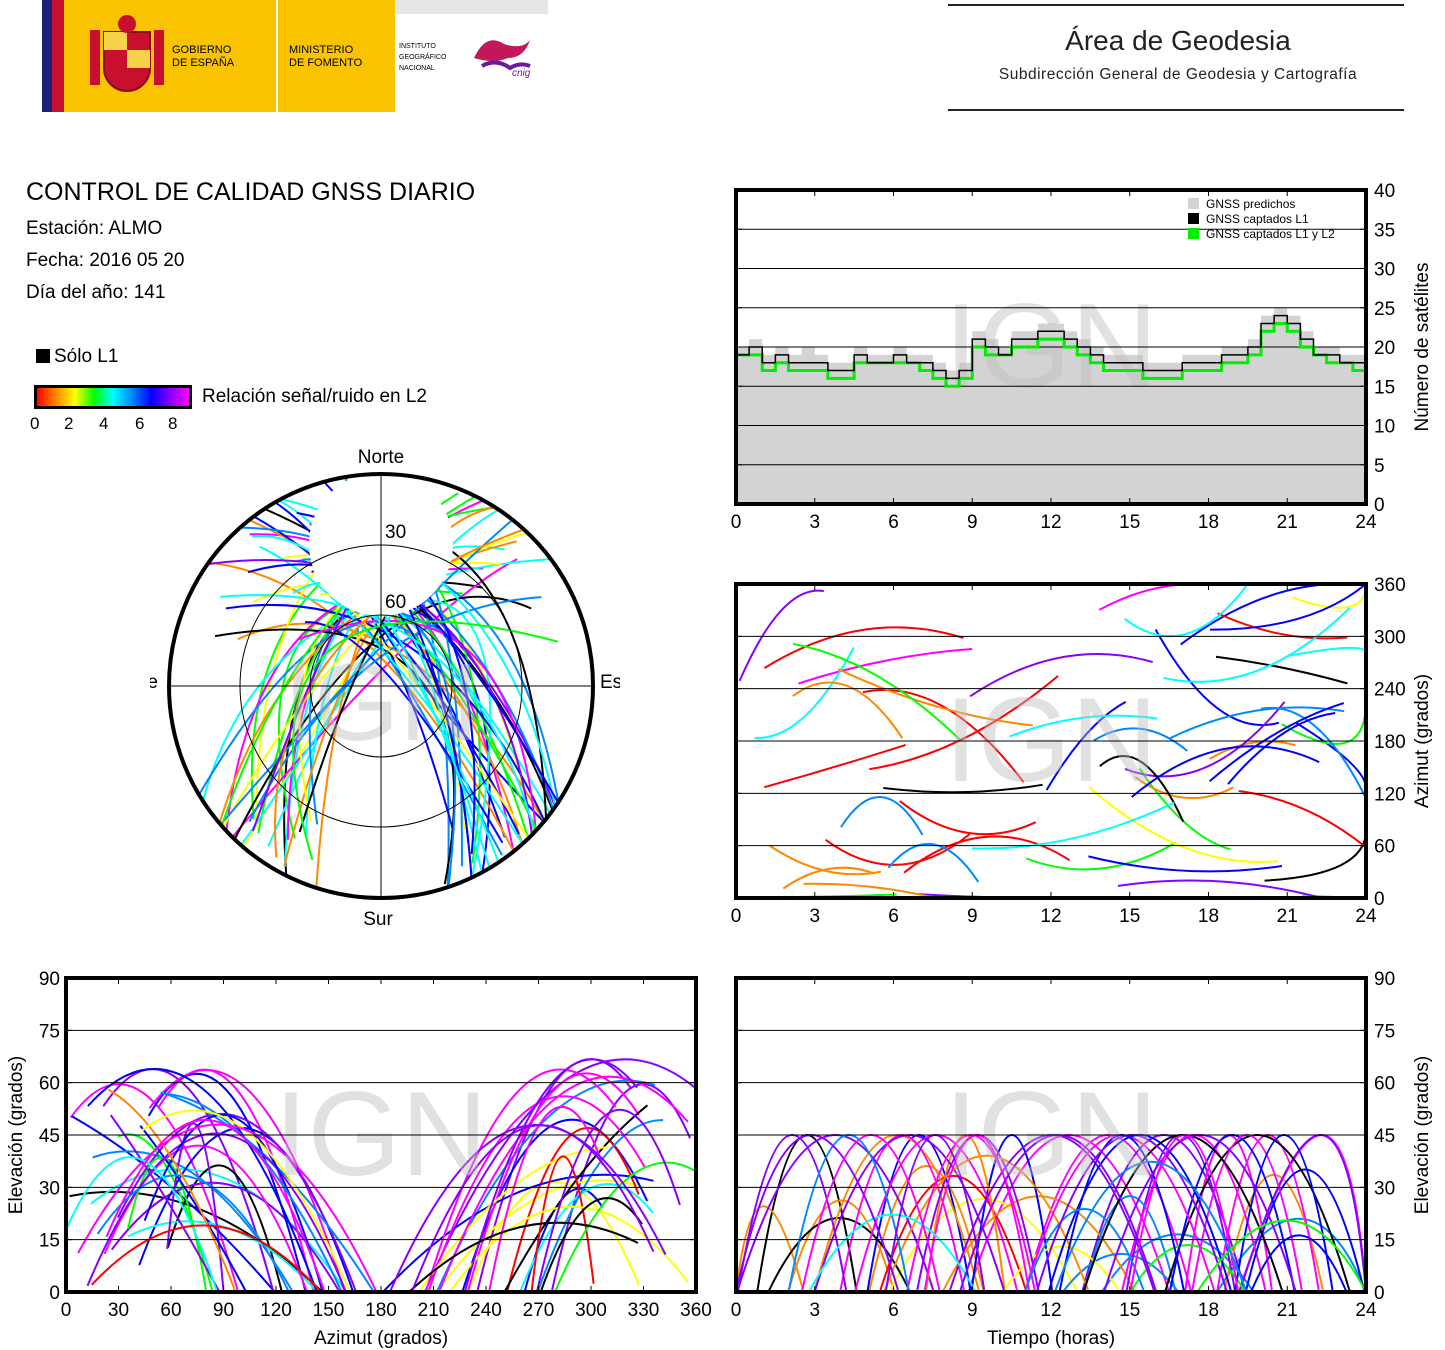  Describe the element at coordinates (1366, 1310) in the screenshot. I see `elevation-time-xtick: 24` at that location.